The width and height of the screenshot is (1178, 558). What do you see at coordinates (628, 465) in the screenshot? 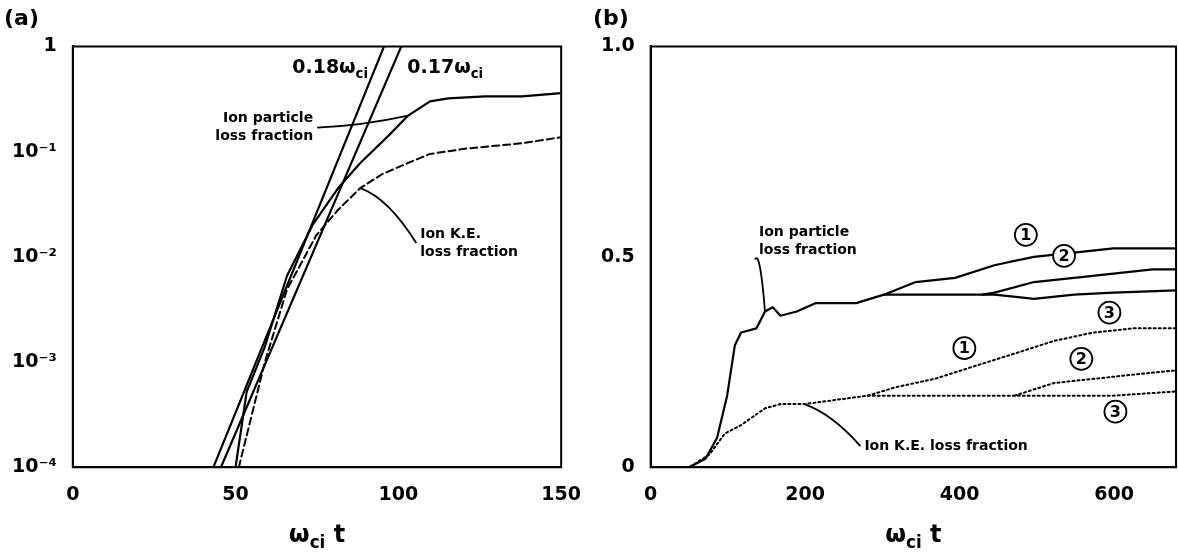
I see `y-tick-label: 0` at bounding box center [628, 465].